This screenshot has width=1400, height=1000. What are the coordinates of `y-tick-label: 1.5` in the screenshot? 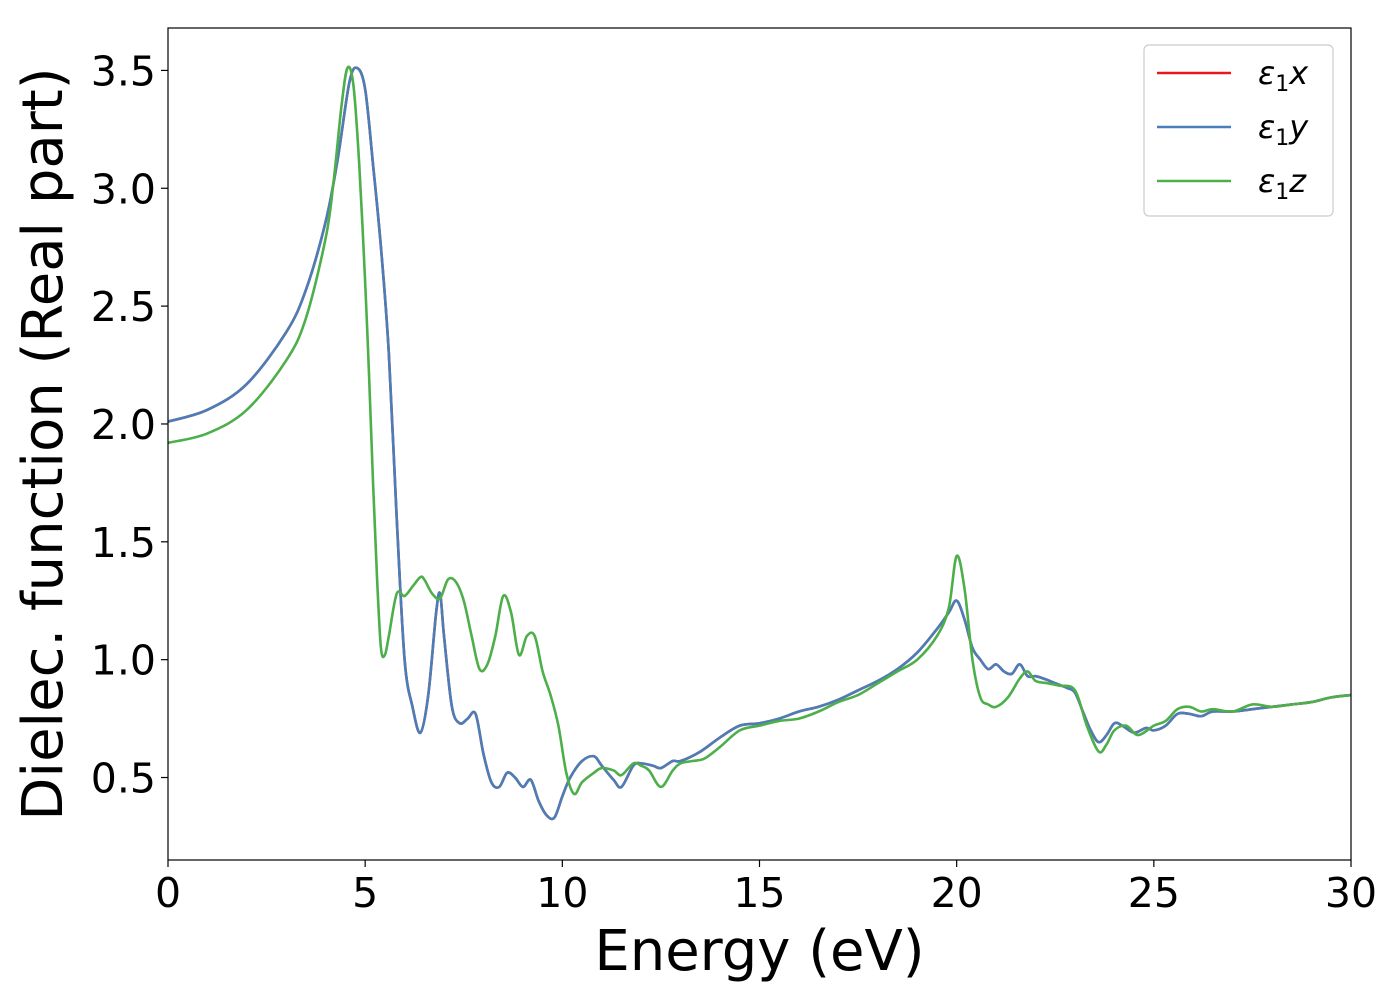 It's located at (123, 543).